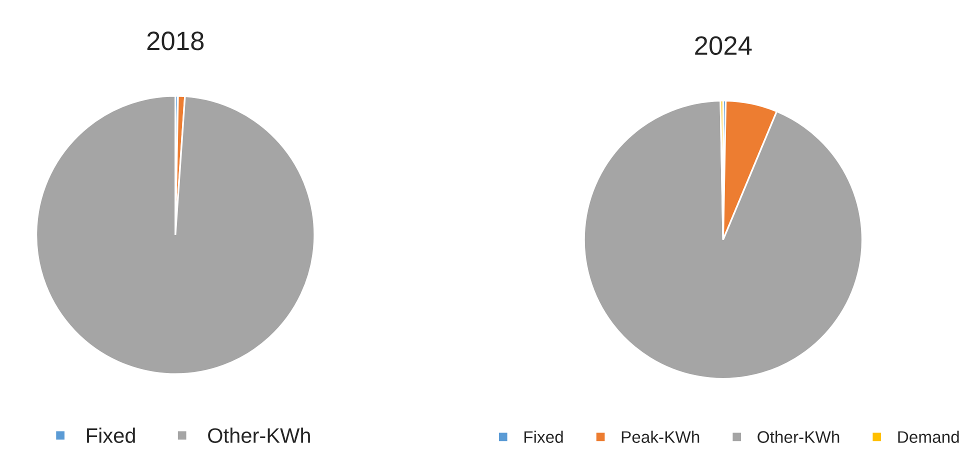 The width and height of the screenshot is (961, 470). I want to click on chart-title: 2018, so click(175, 41).